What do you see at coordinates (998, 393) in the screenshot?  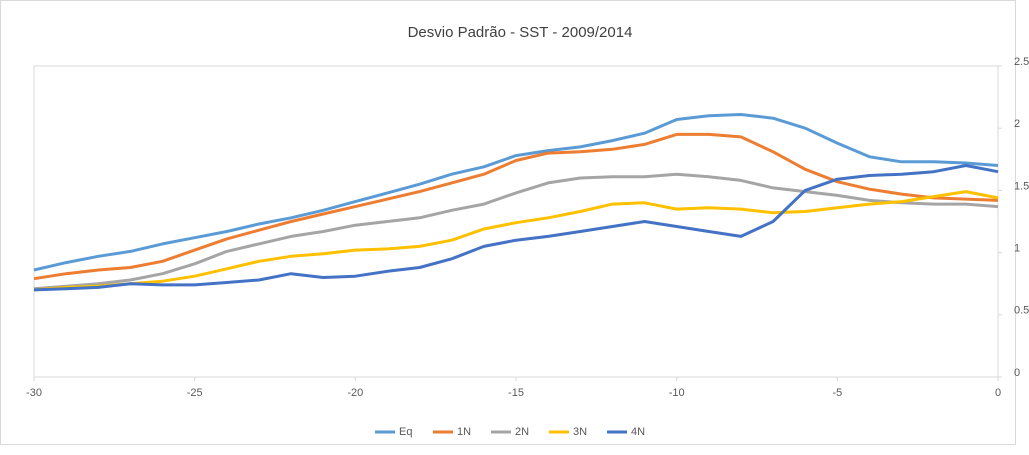 I see `x-tick-label: 0` at bounding box center [998, 393].